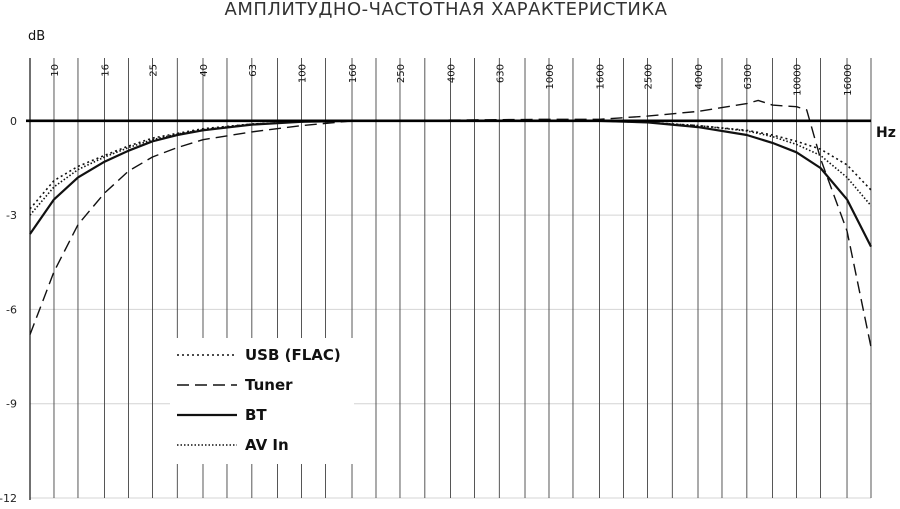 The image size is (900, 509). Describe the element at coordinates (106, 70) in the screenshot. I see `x-tick-label: 16` at that location.